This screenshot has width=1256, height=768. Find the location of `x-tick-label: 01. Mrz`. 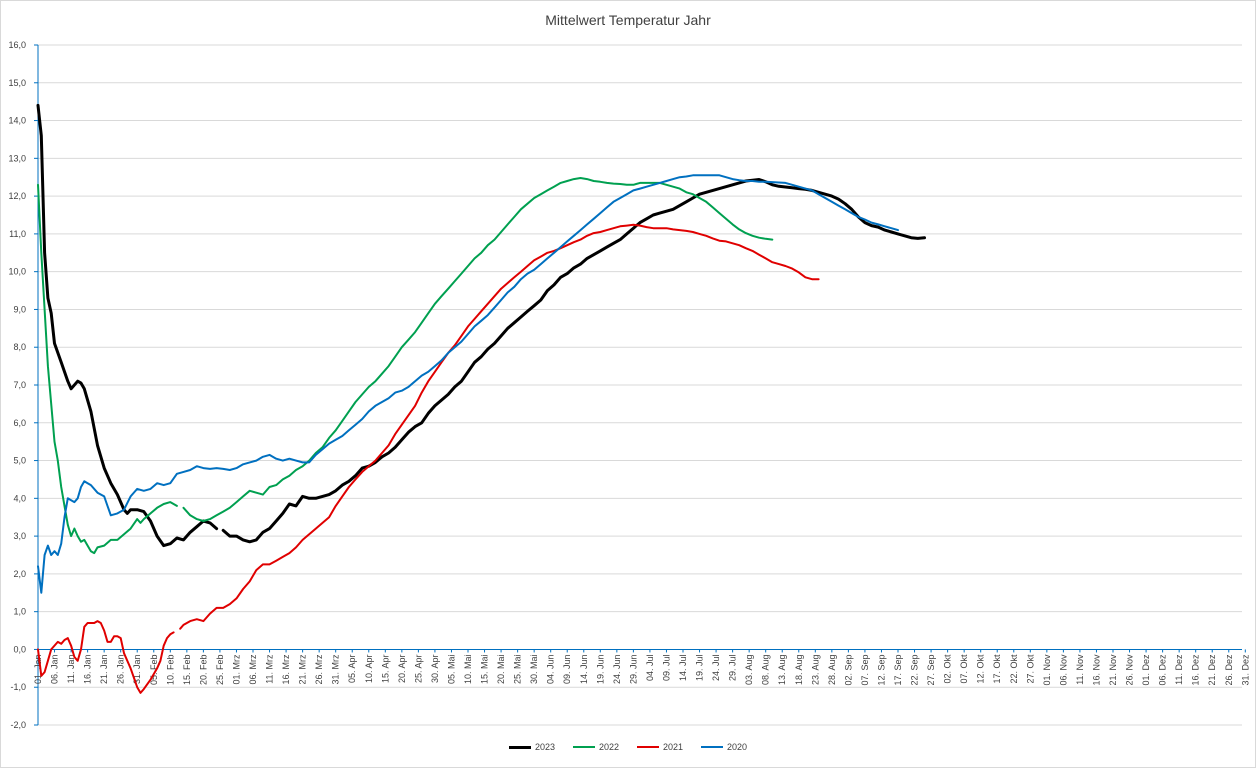

x-tick-label: 01. Mrz is located at coordinates (236, 669).